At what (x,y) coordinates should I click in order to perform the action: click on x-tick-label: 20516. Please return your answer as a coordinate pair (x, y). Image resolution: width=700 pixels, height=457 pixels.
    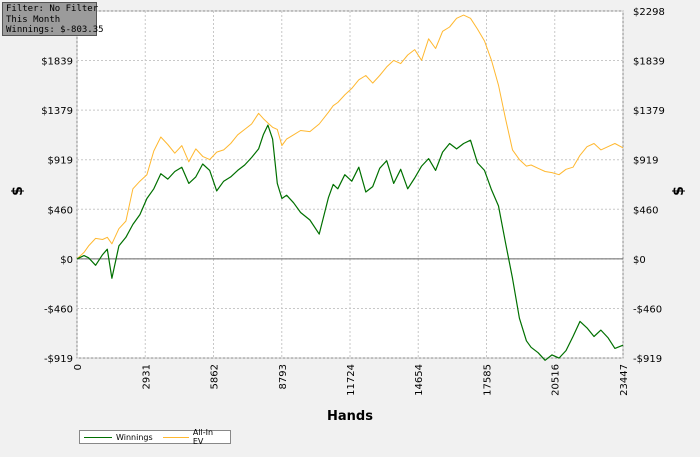
    Looking at the image, I should click on (556, 380).